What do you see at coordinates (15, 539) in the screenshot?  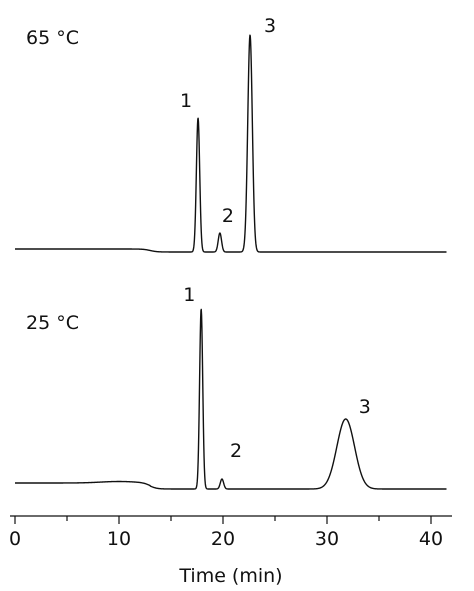 I see `x-tick-label-0: 0` at bounding box center [15, 539].